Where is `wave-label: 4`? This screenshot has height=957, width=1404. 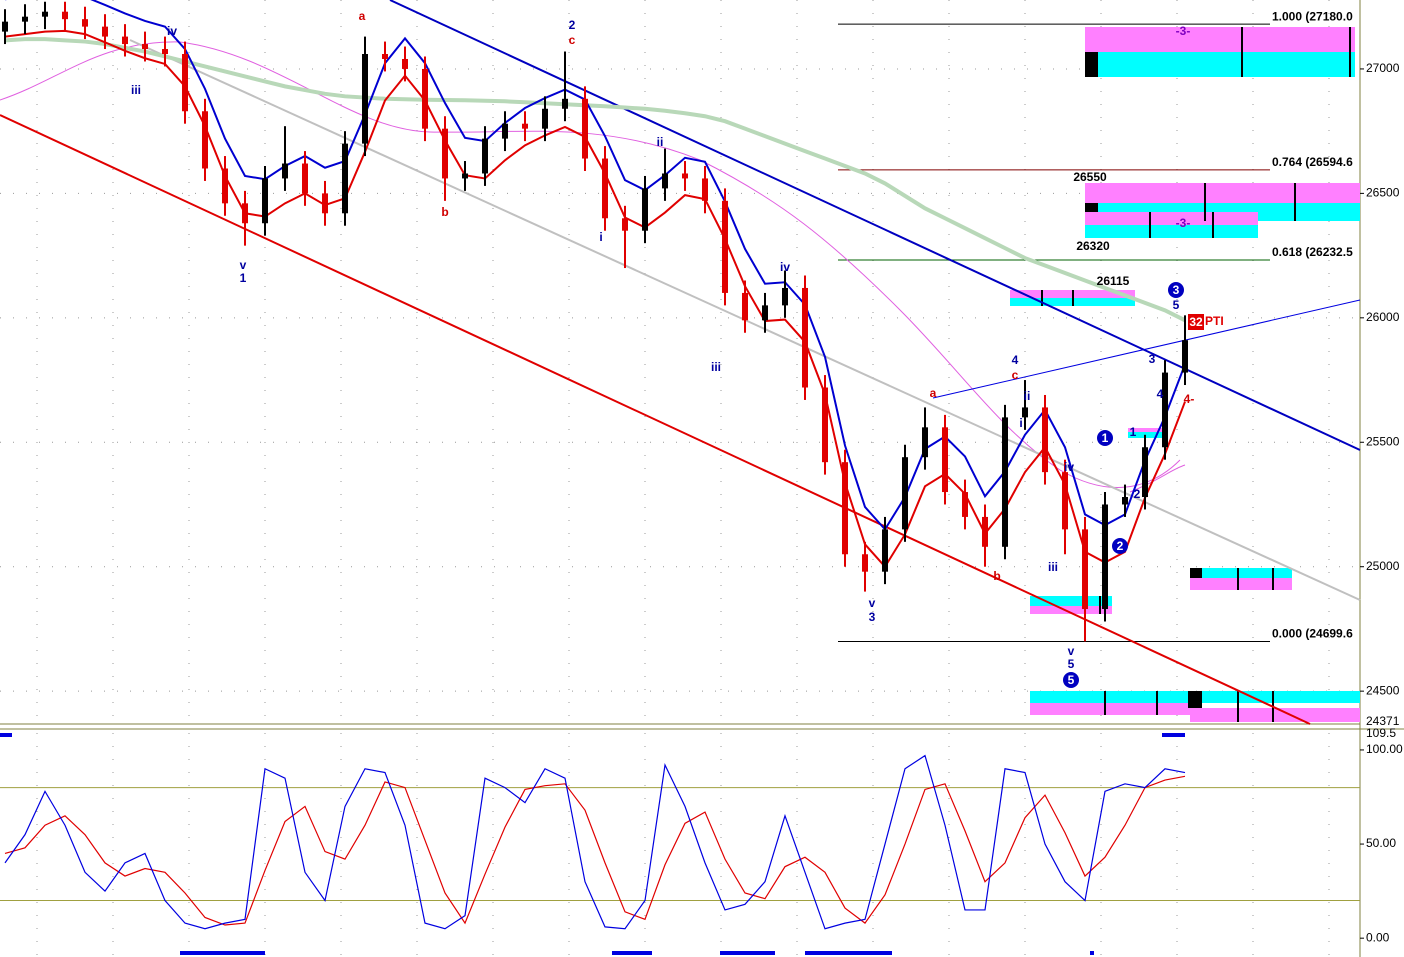 wave-label: 4 is located at coordinates (1015, 360).